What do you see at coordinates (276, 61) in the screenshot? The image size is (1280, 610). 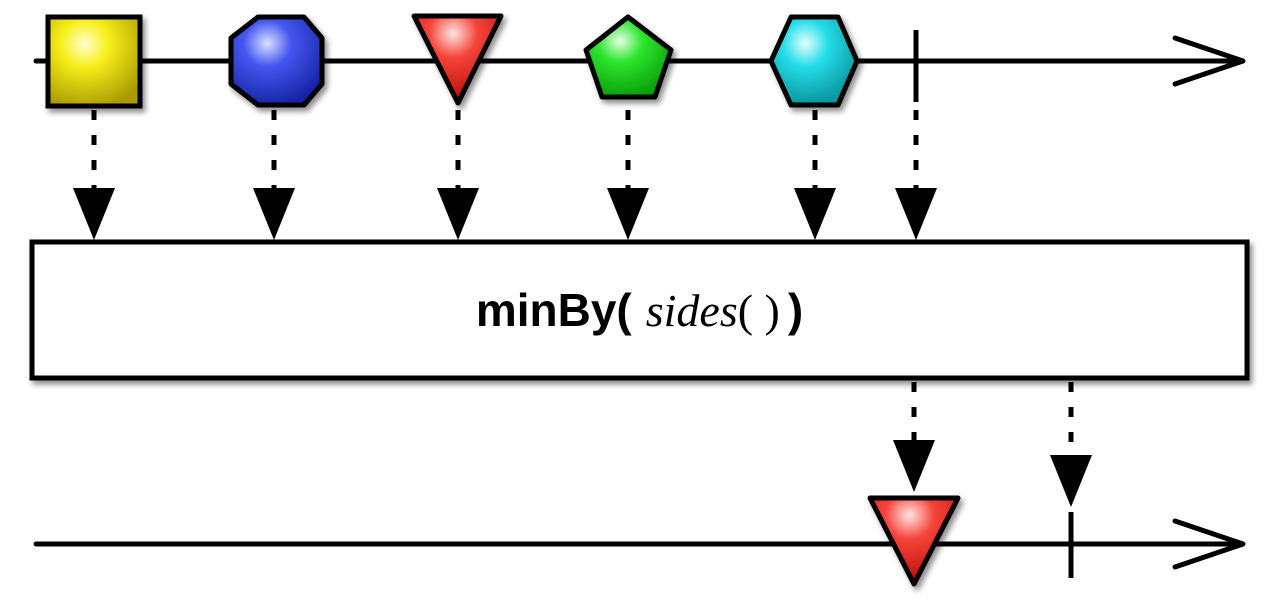 I see `input-marble-octagon` at bounding box center [276, 61].